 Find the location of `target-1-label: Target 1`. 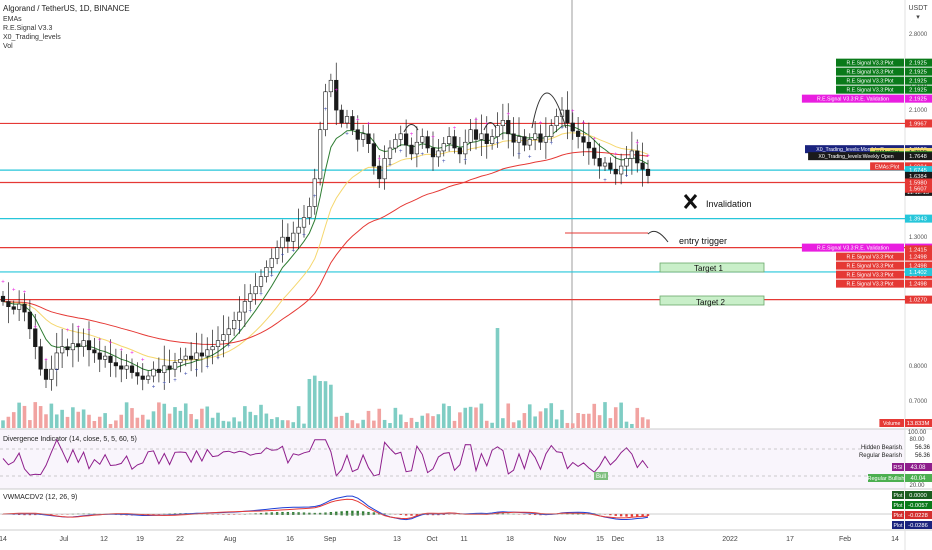

target-1-label: Target 1 is located at coordinates (708, 268).